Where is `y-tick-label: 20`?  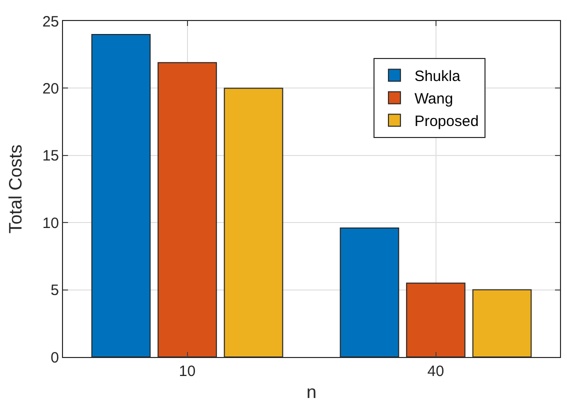 y-tick-label: 20 is located at coordinates (50, 89).